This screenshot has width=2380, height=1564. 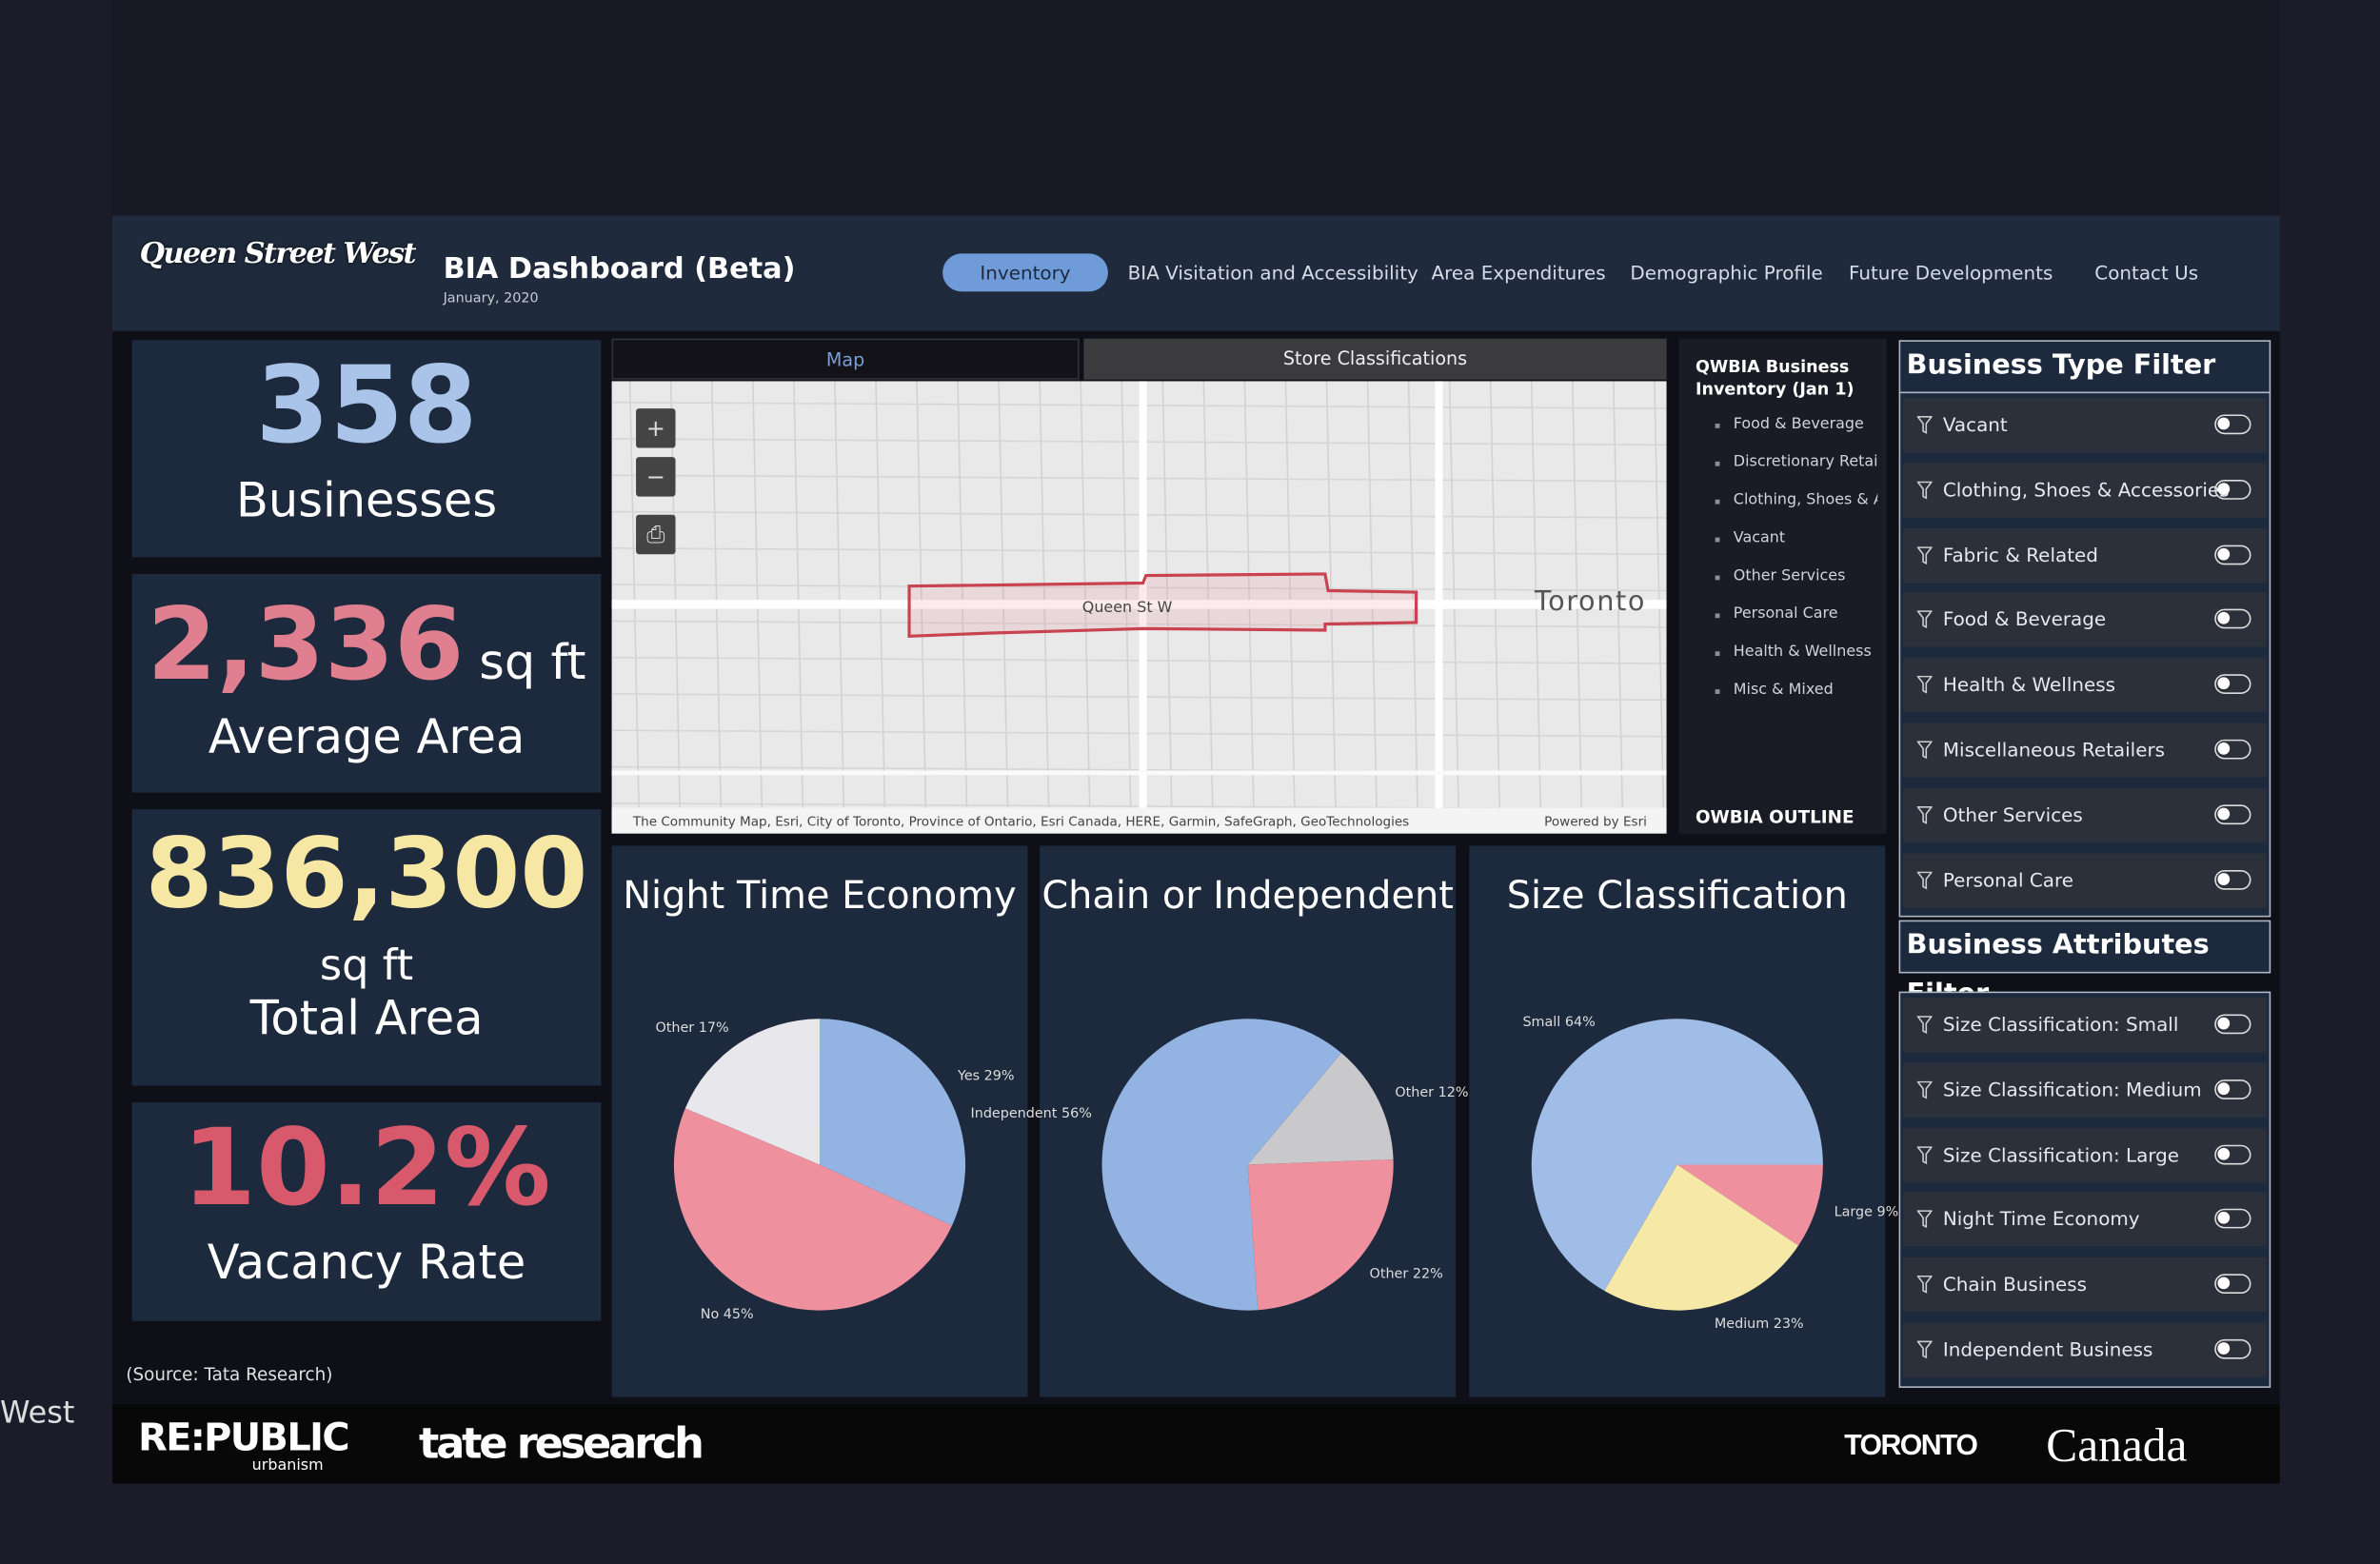 I want to click on kpi-value-row: 2,336 sq ft, so click(x=367, y=644).